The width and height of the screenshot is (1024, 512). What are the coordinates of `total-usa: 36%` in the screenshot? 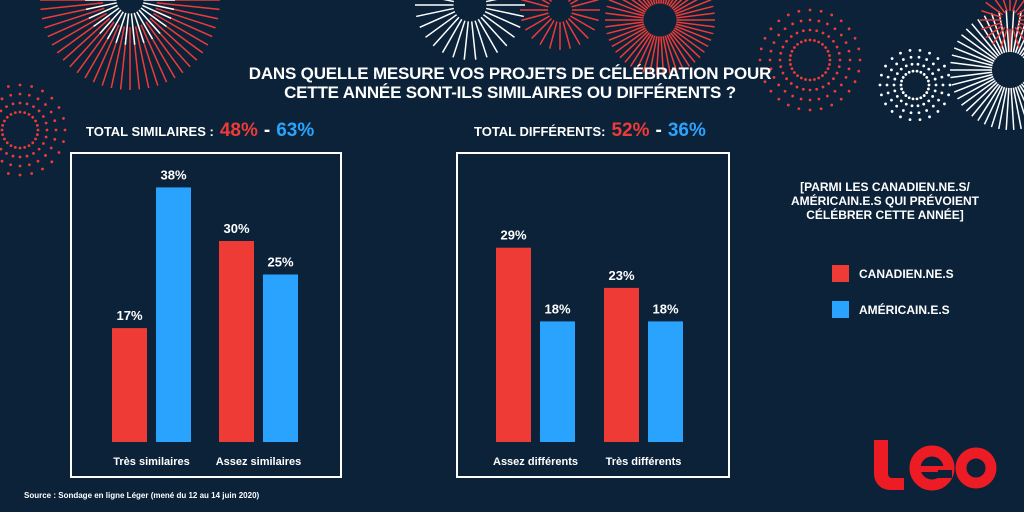 It's located at (686, 130).